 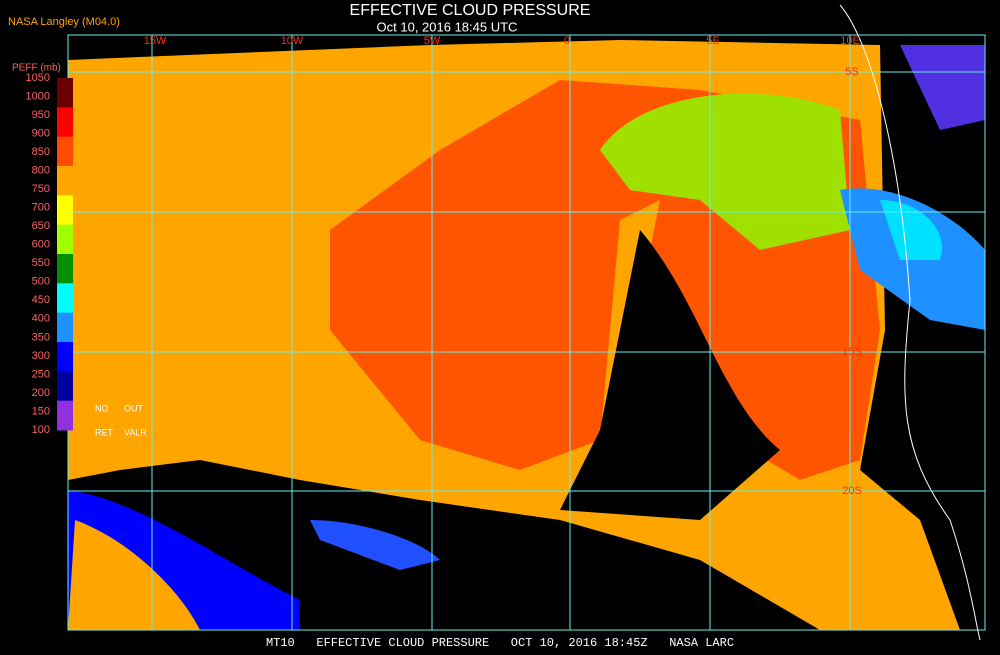 I want to click on high-cloud-mid, so click(x=375, y=545).